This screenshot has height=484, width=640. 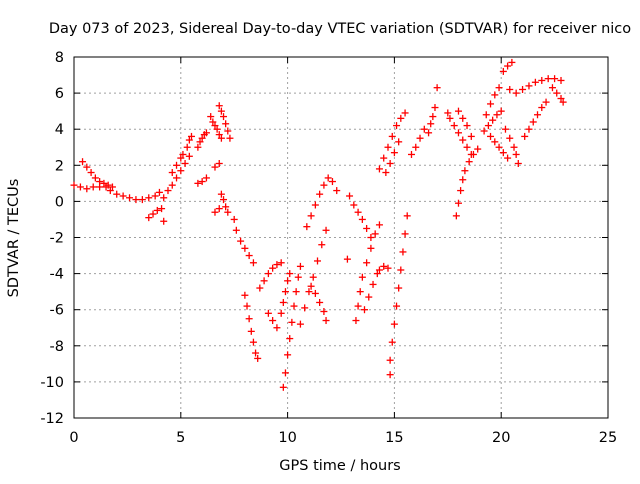 What do you see at coordinates (52, 383) in the screenshot?
I see `y-tick-label: -10` at bounding box center [52, 383].